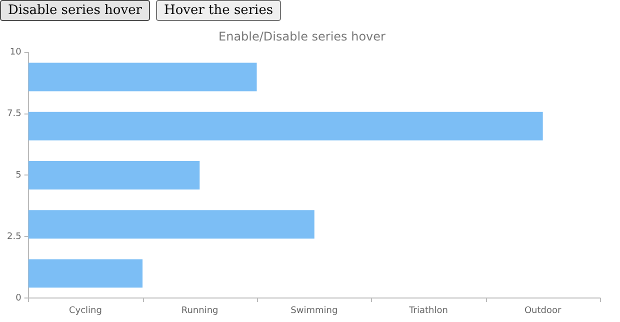 Image resolution: width=620 pixels, height=322 pixels. What do you see at coordinates (85, 311) in the screenshot?
I see `text: Cycling` at bounding box center [85, 311].